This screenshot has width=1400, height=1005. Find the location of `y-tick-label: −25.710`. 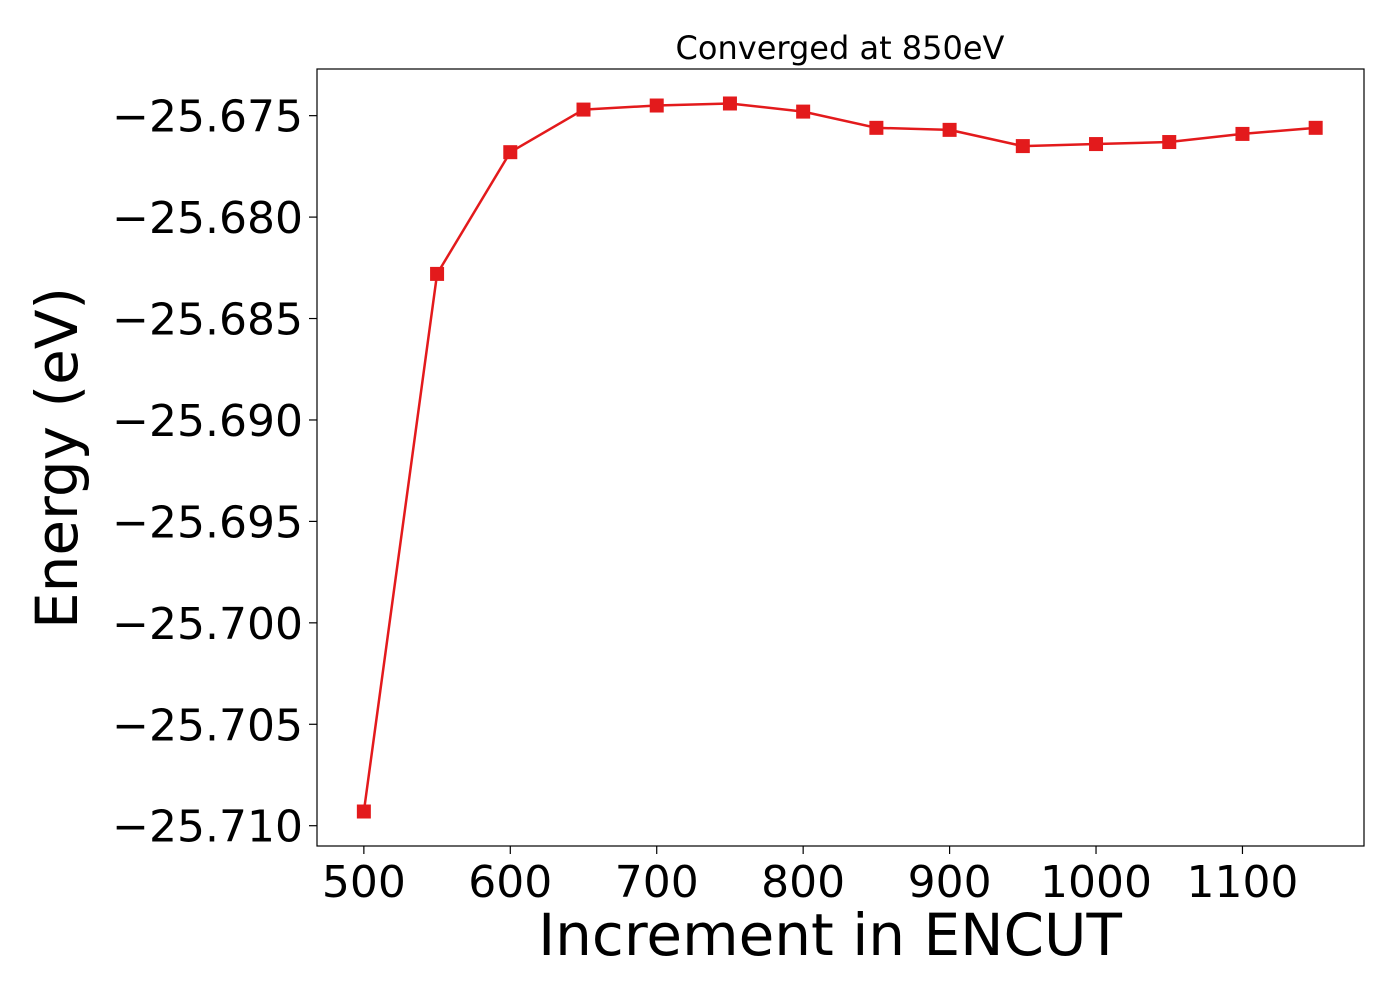

y-tick-label: −25.710 is located at coordinates (207, 827).